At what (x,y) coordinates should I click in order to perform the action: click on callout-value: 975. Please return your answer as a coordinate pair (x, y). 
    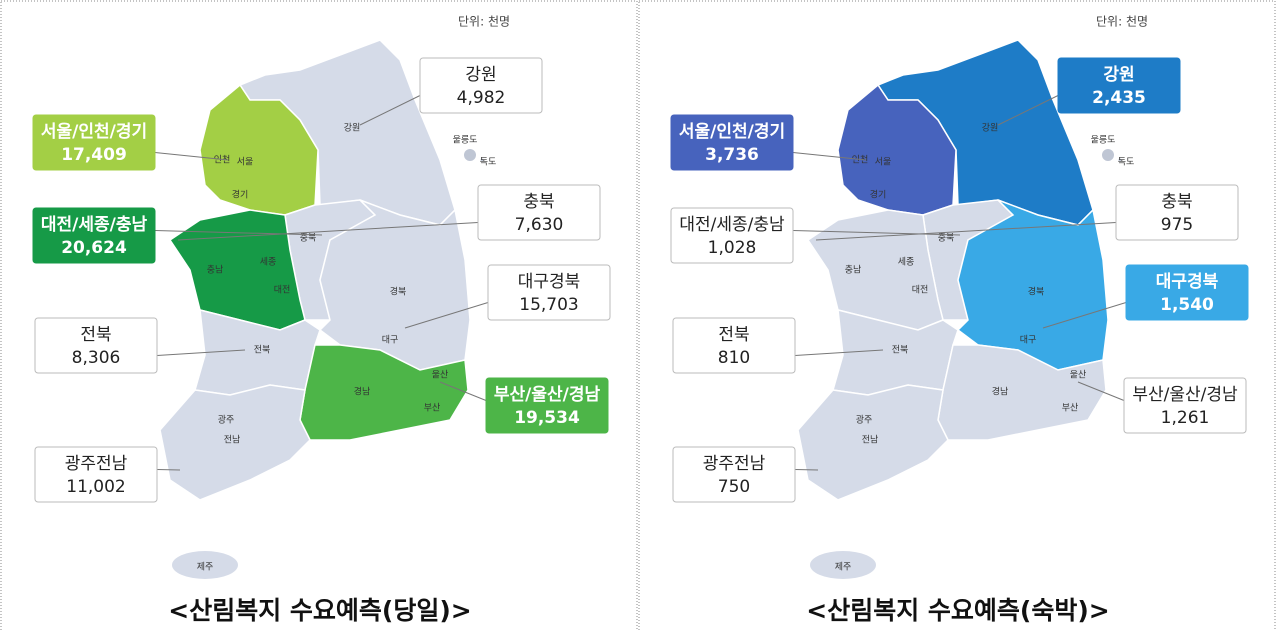
    Looking at the image, I should click on (1177, 225).